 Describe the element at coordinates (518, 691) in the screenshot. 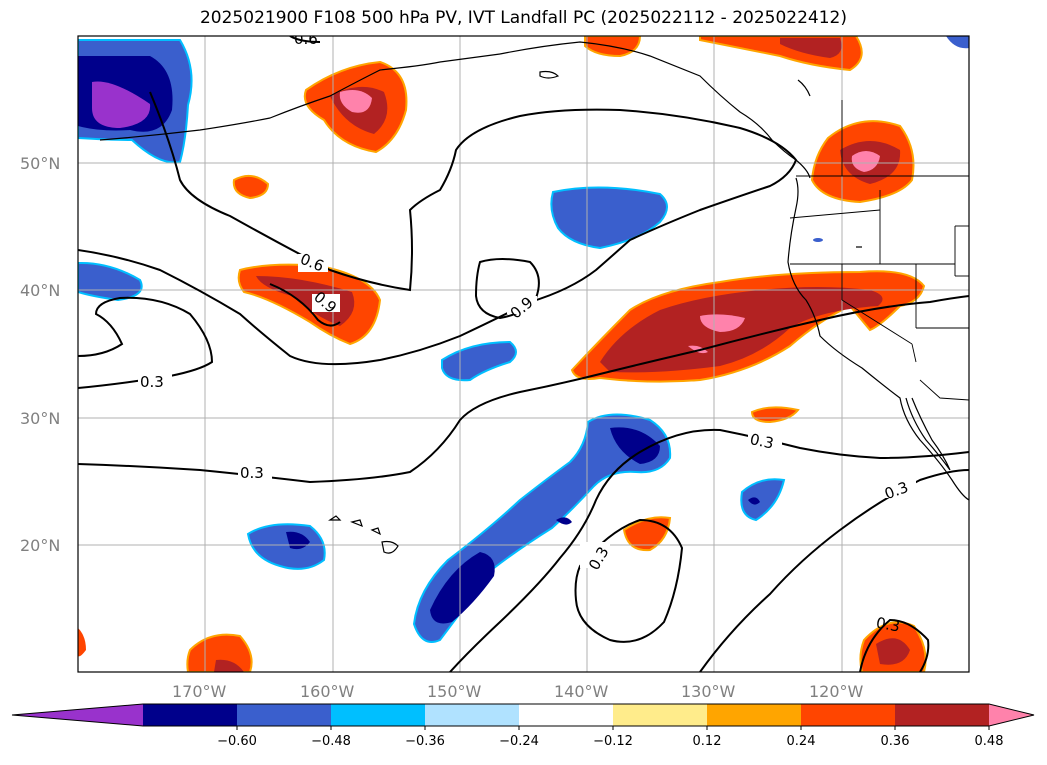

I see `lon-labels: 170°W 160°W 150°W 140°W 130°W 120°W` at that location.